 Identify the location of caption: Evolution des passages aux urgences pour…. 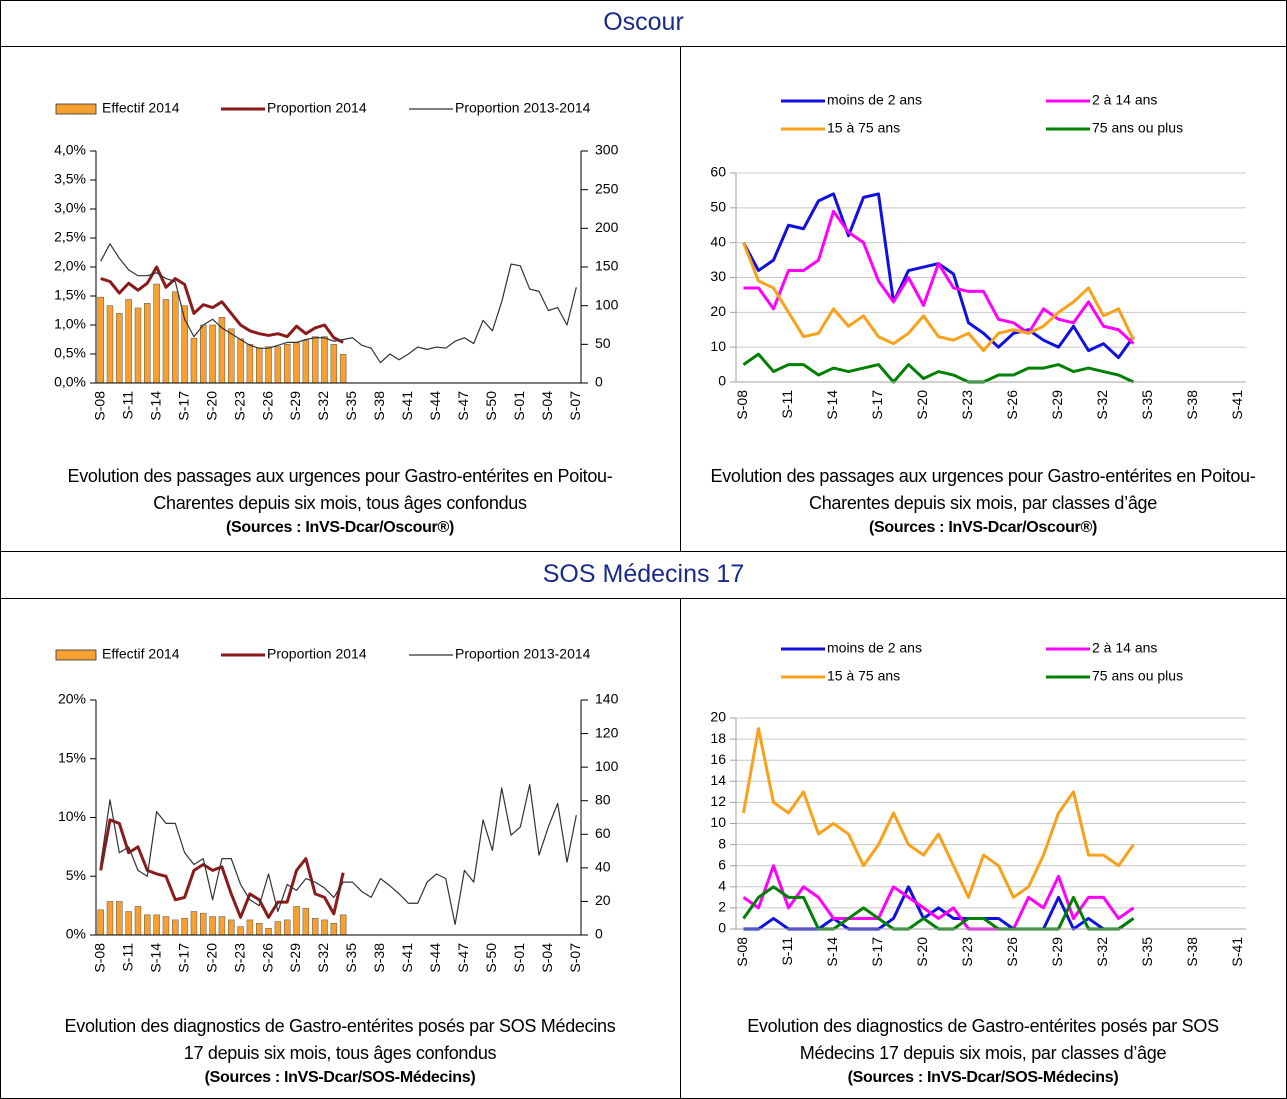
(340, 489).